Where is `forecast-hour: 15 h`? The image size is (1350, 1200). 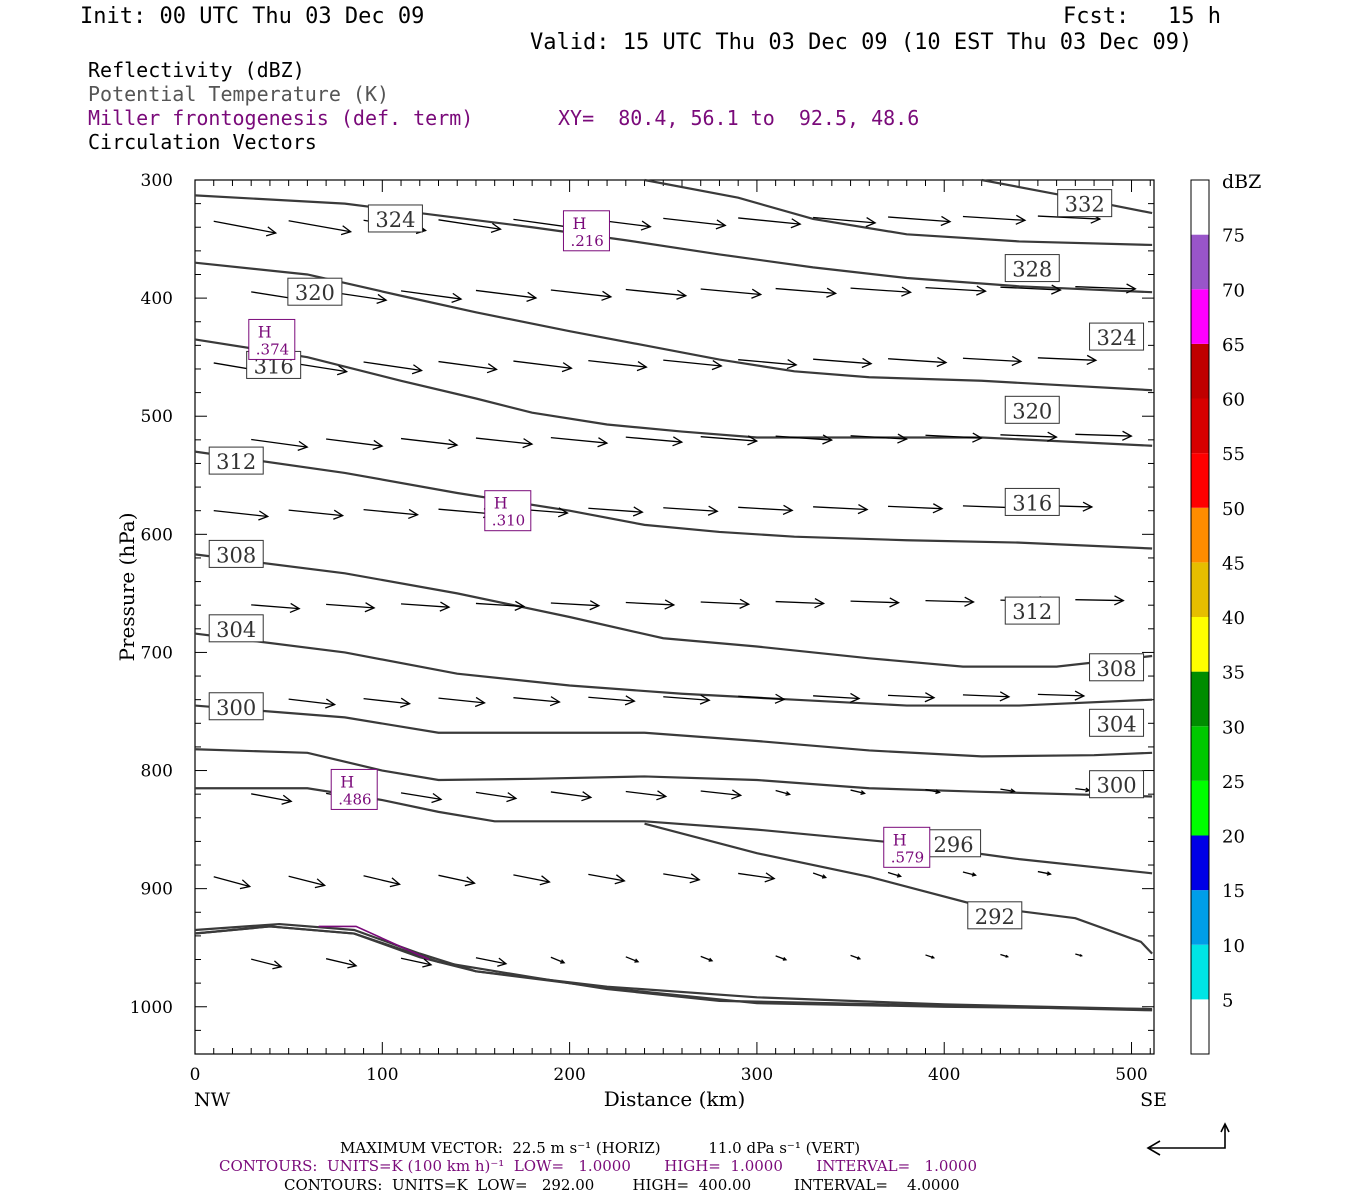 forecast-hour: 15 h is located at coordinates (1194, 16).